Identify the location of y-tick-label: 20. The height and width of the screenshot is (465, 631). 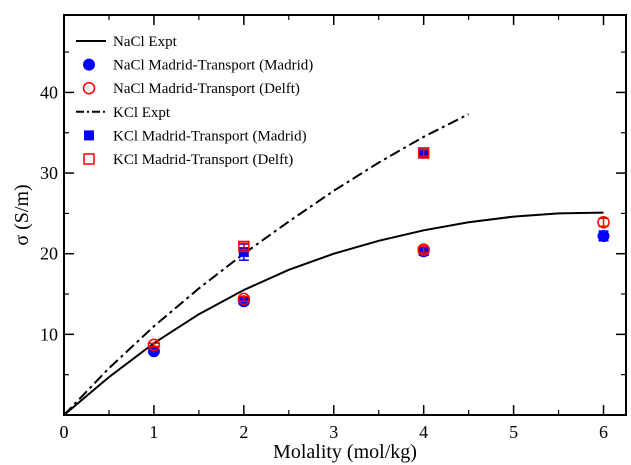
(49, 254).